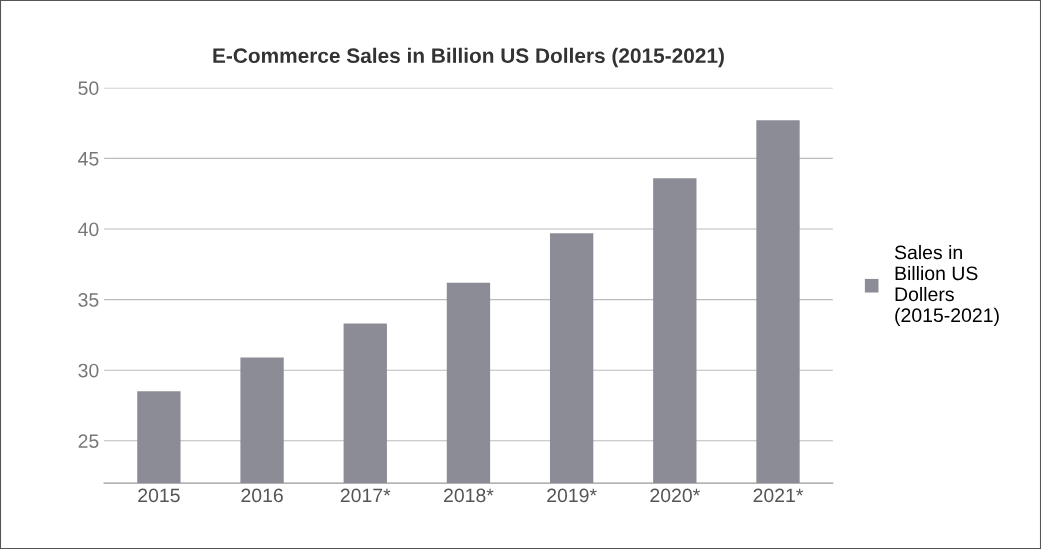 The height and width of the screenshot is (549, 1041). What do you see at coordinates (159, 495) in the screenshot?
I see `x-tick-label: 2015` at bounding box center [159, 495].